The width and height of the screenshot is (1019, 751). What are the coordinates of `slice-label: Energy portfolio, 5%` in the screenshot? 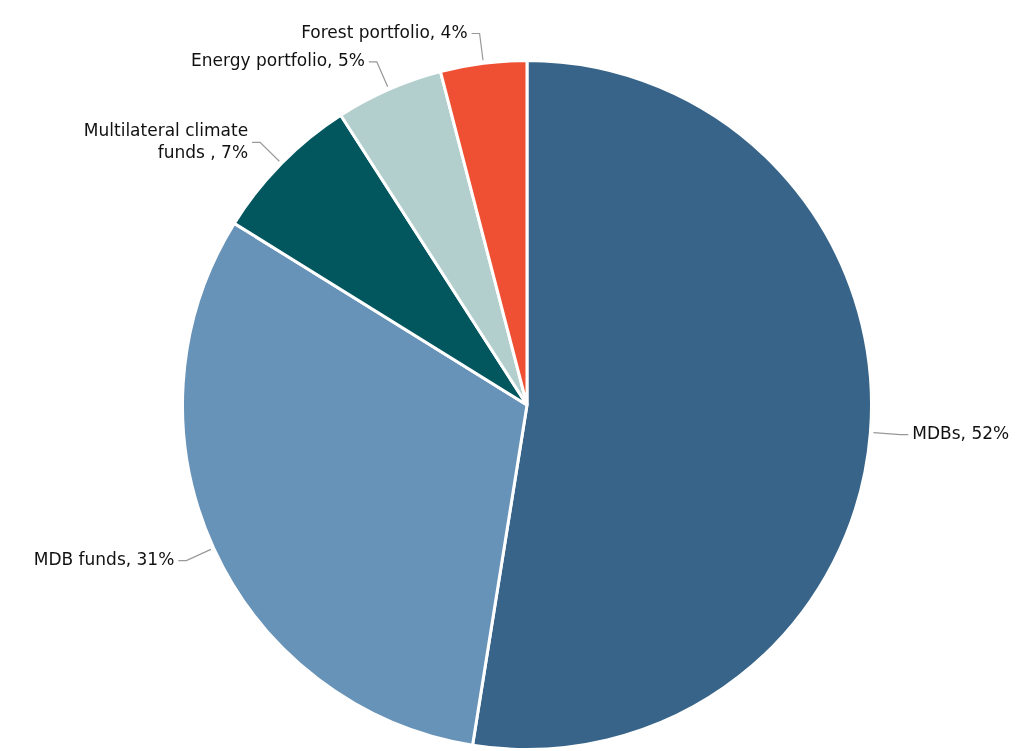 It's located at (278, 60).